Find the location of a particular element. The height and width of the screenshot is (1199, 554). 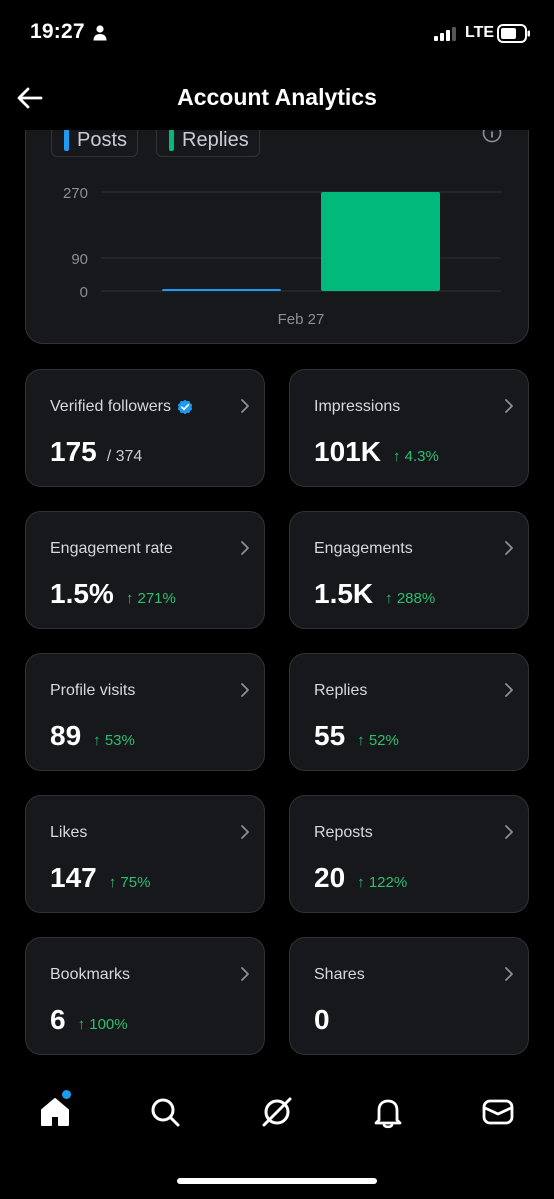

stat-value-row: 0 is located at coordinates (322, 1020).